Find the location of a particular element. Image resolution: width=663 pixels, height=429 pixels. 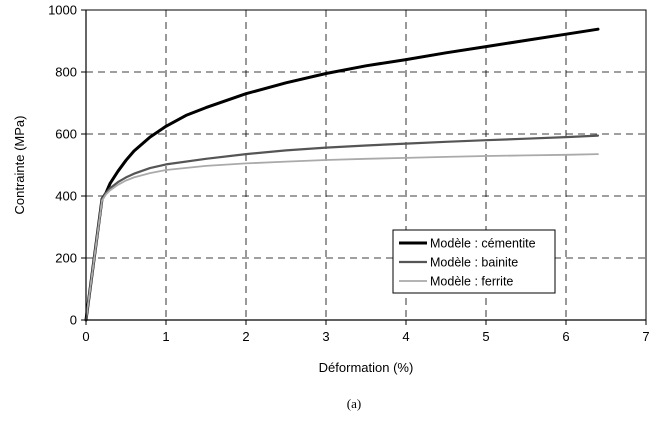

y-tick-label: 400 is located at coordinates (66, 196).